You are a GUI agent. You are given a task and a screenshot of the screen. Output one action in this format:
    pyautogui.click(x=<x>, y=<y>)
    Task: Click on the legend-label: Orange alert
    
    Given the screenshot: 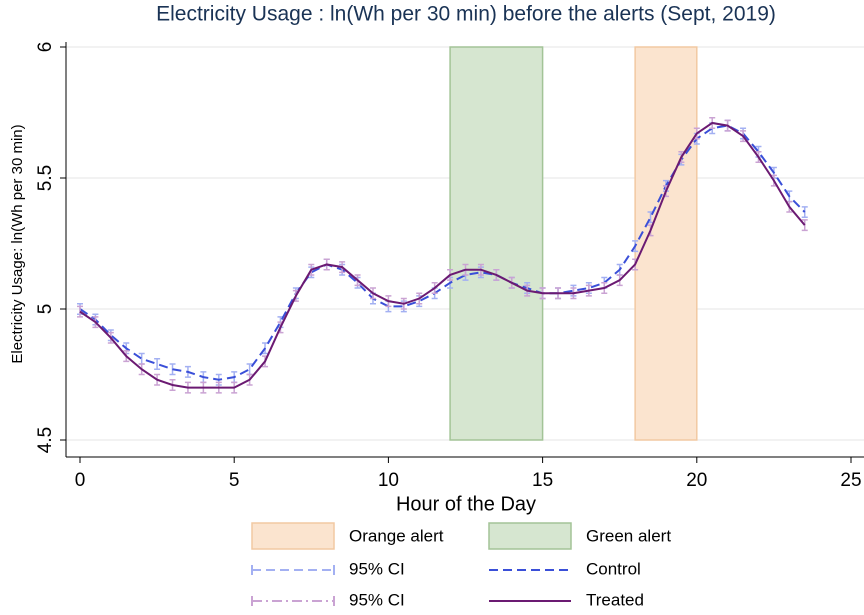 What is the action you would take?
    pyautogui.click(x=396, y=535)
    